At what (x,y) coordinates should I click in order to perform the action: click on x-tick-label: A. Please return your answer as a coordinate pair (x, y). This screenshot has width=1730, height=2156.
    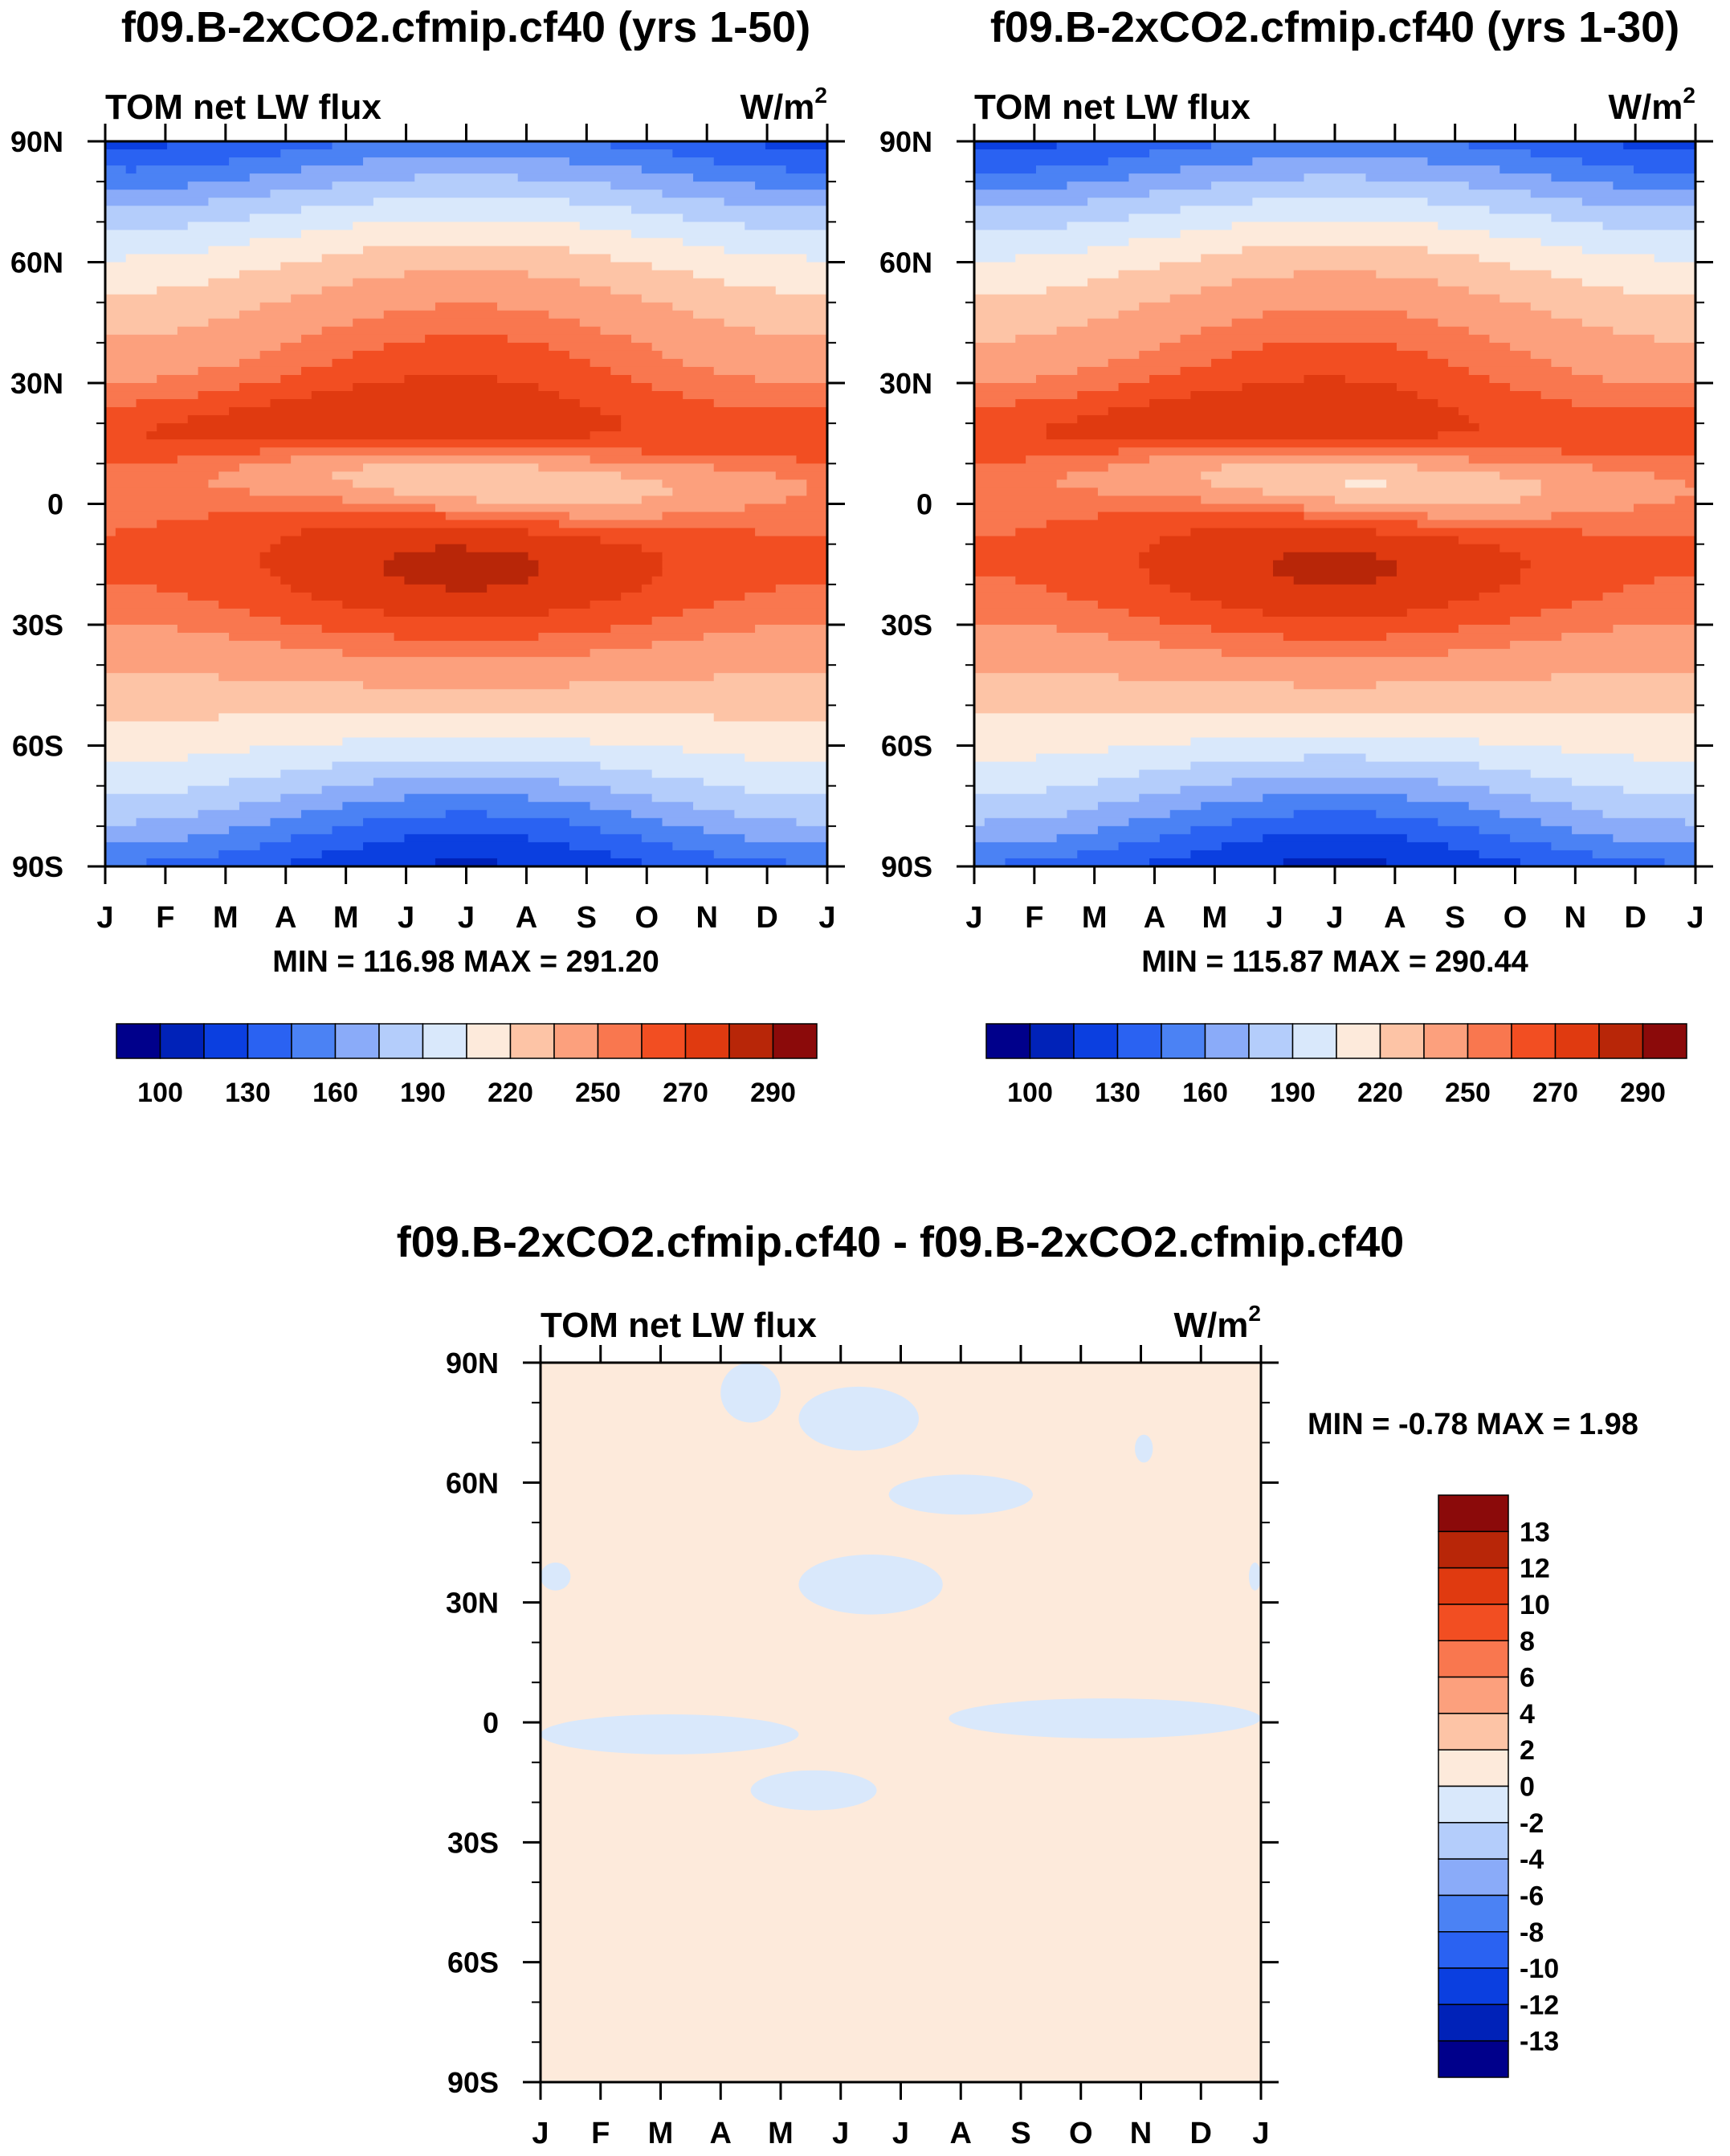
    Looking at the image, I should click on (1395, 918).